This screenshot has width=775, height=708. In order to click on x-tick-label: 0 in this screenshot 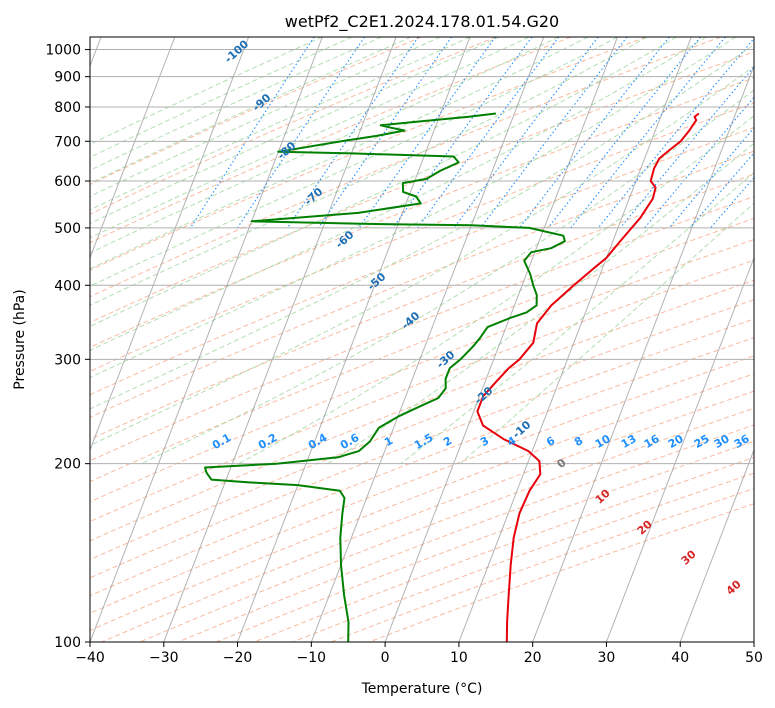, I will do `click(385, 658)`.